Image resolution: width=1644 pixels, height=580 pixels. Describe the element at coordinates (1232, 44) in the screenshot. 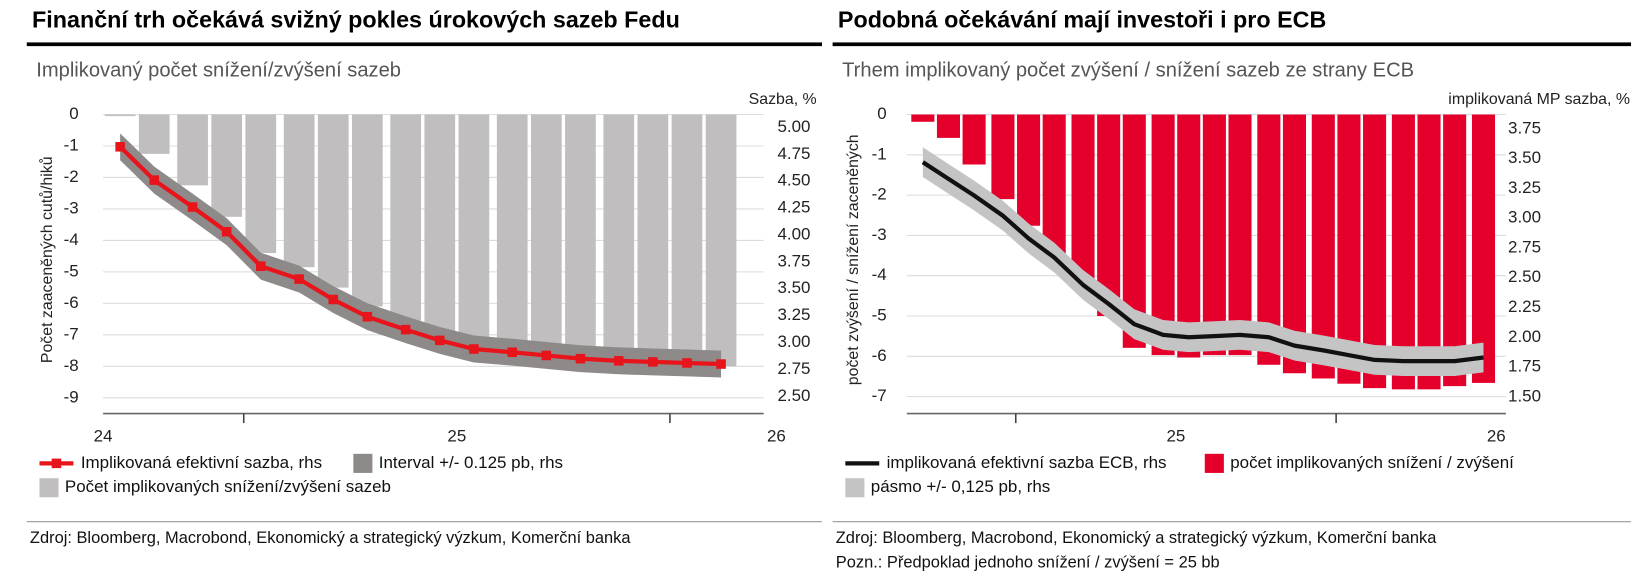

I see `title-rule` at that location.